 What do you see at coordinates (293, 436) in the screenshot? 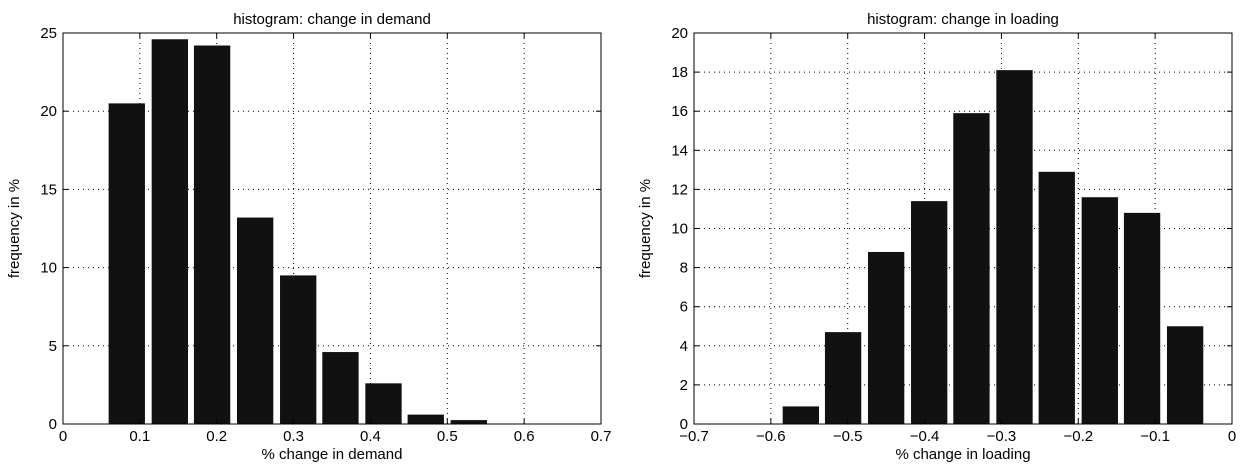
I see `x-tick-label: 0.3` at bounding box center [293, 436].